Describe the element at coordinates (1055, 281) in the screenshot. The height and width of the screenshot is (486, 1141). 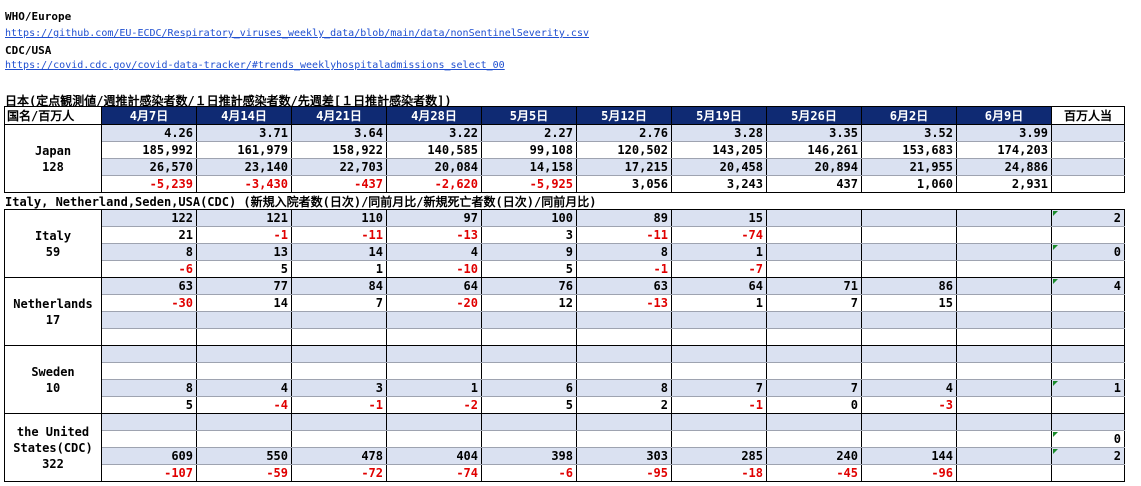
I see `comment-marker-icon` at that location.